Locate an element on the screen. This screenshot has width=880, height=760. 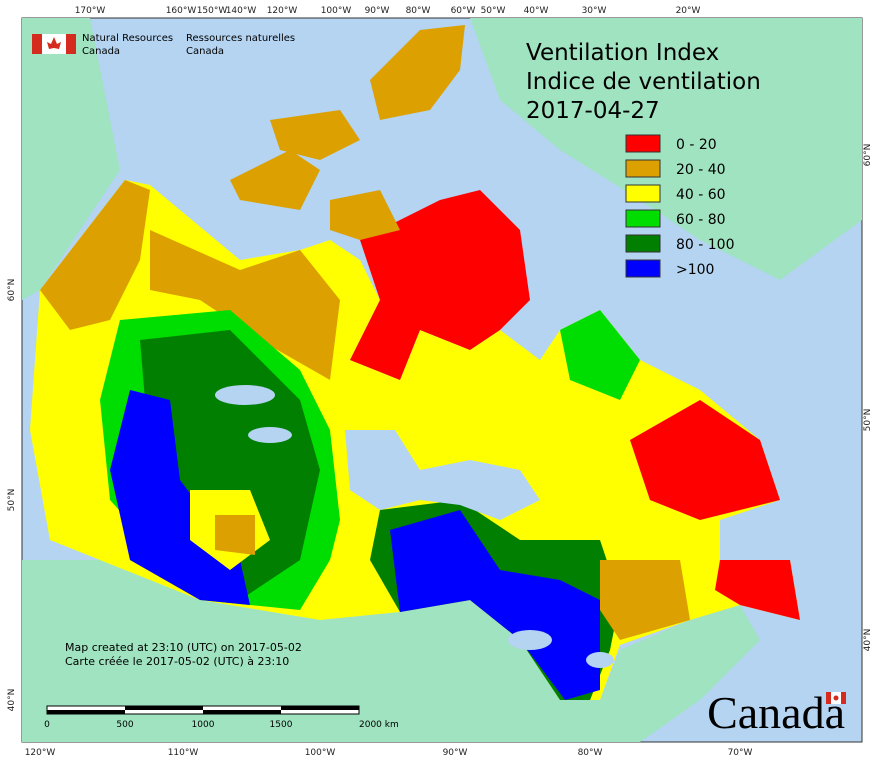
scale-labels: 0 500 1000 1500 2000 km is located at coordinates (221, 725).